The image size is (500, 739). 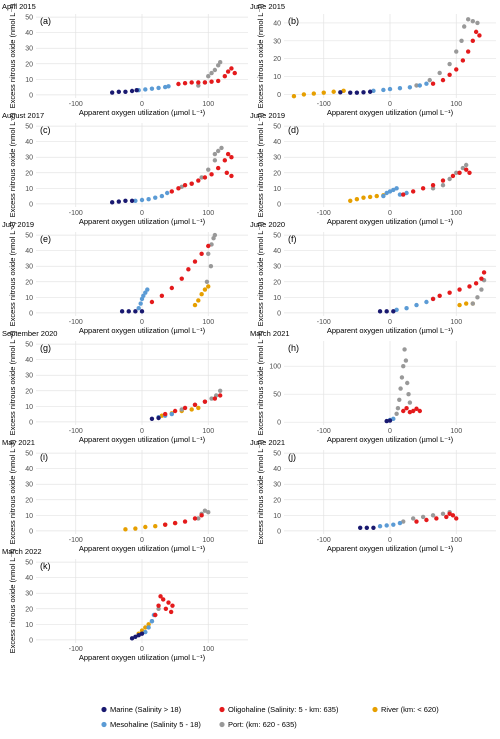 What do you see at coordinates (18, 224) in the screenshot?
I see `panel-title: July 2019` at bounding box center [18, 224].